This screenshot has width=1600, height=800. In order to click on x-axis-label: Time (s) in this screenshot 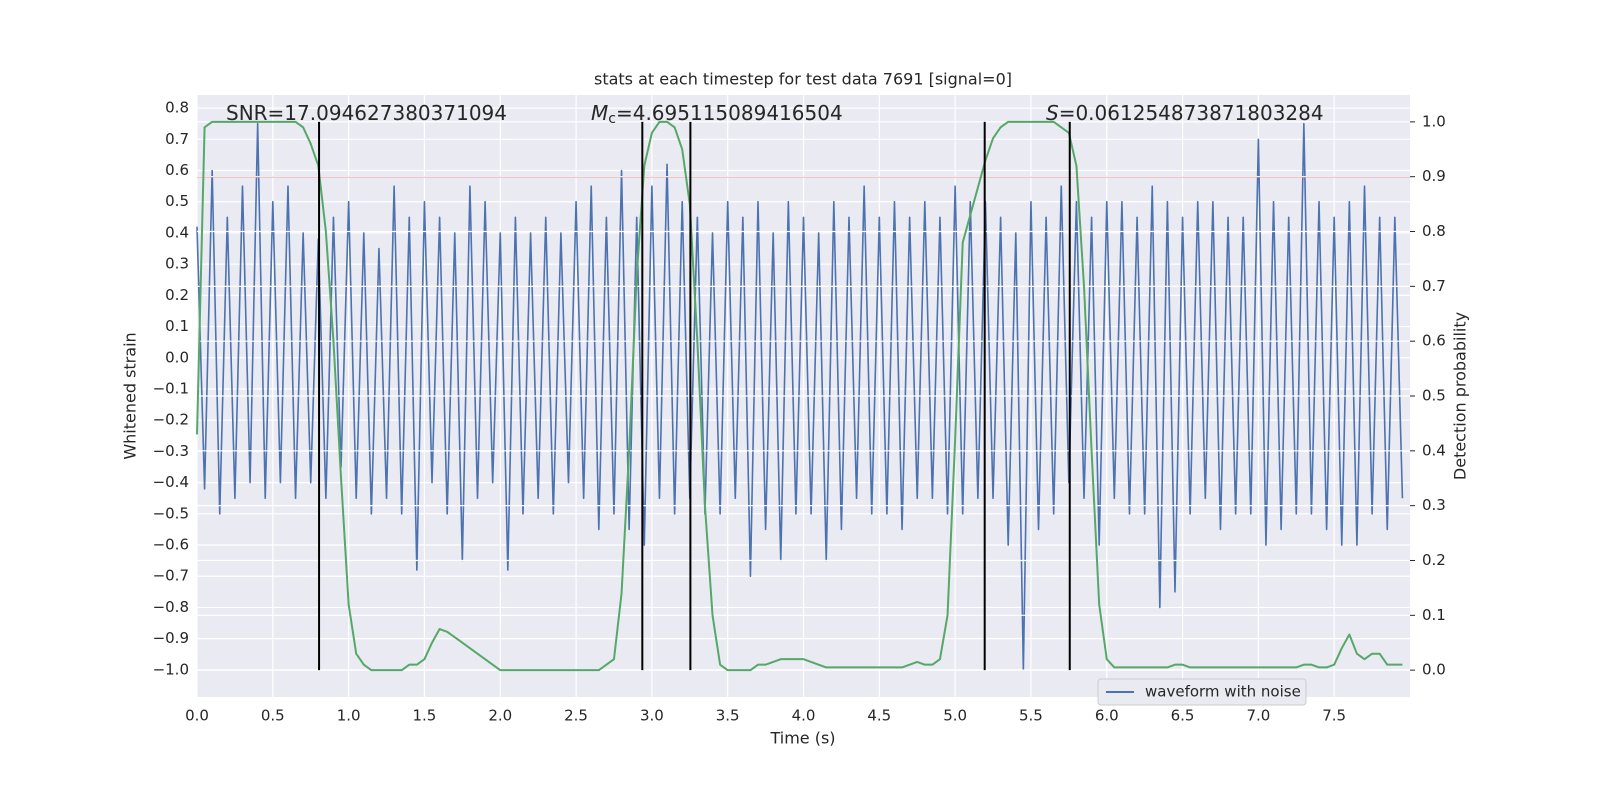, I will do `click(802, 738)`.